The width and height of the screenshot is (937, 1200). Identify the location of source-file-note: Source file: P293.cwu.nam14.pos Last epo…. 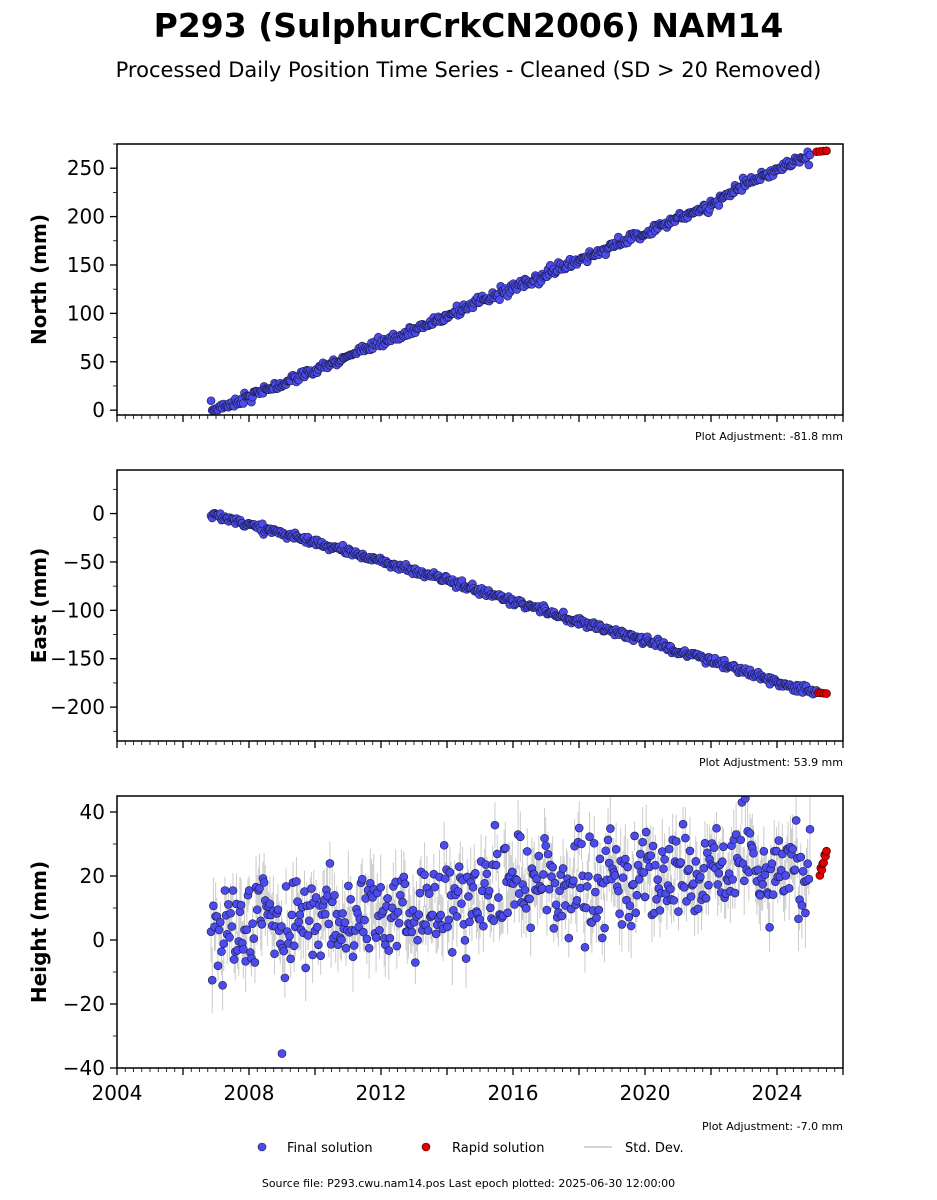
(468, 1183).